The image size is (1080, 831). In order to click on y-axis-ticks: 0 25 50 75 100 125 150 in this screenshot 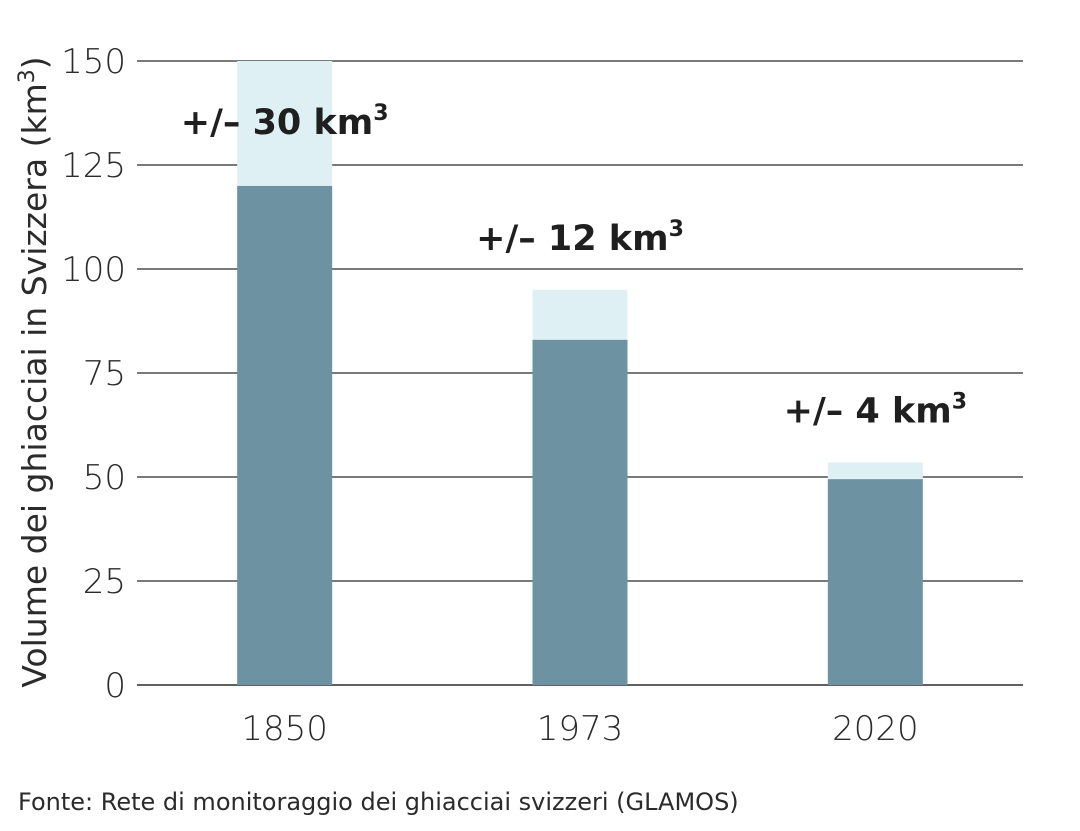, I will do `click(93, 374)`.